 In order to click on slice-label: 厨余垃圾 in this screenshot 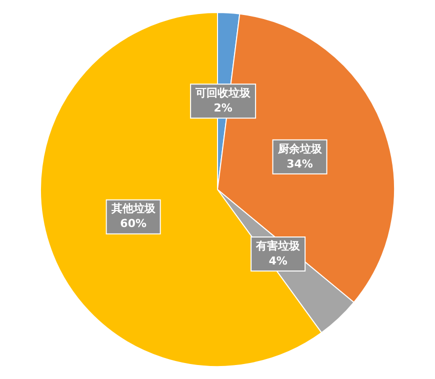, I will do `click(299, 149)`.